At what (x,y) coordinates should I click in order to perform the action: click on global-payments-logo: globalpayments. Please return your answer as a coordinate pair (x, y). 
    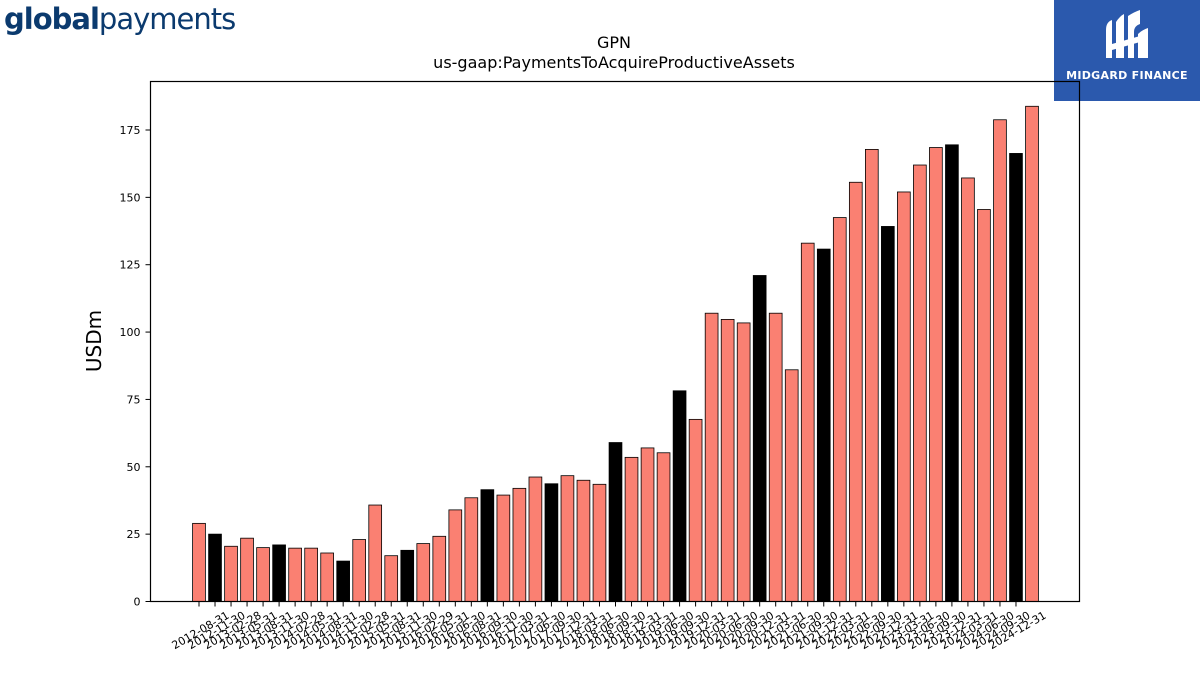
    Looking at the image, I should click on (120, 19).